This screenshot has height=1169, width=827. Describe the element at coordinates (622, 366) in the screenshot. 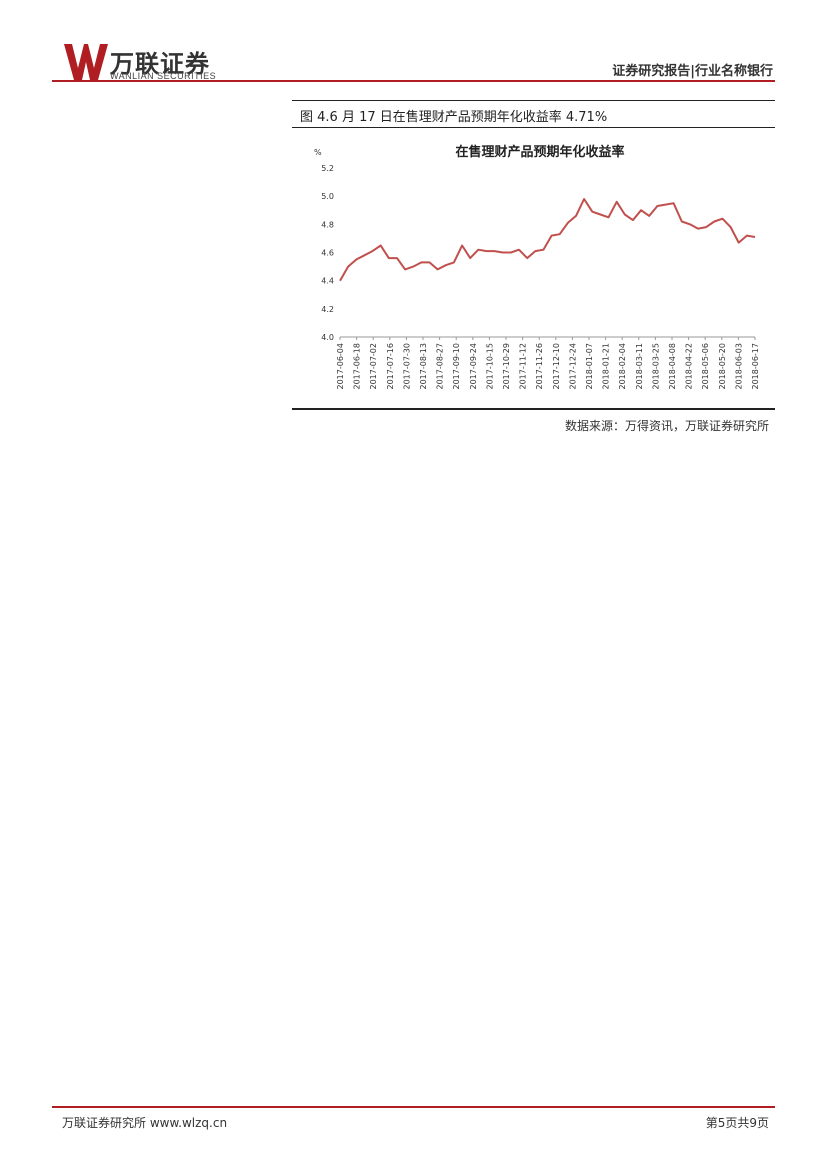

I see `x-tick-label: 2018-02-04` at that location.